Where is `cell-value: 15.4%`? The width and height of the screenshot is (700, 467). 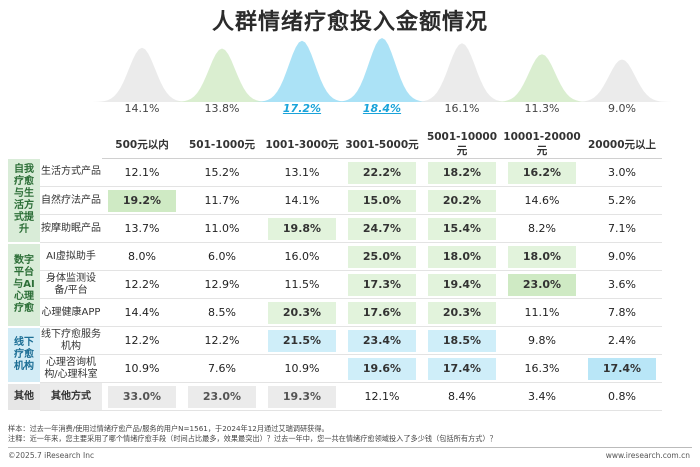 cell-value: 15.4% is located at coordinates (462, 228).